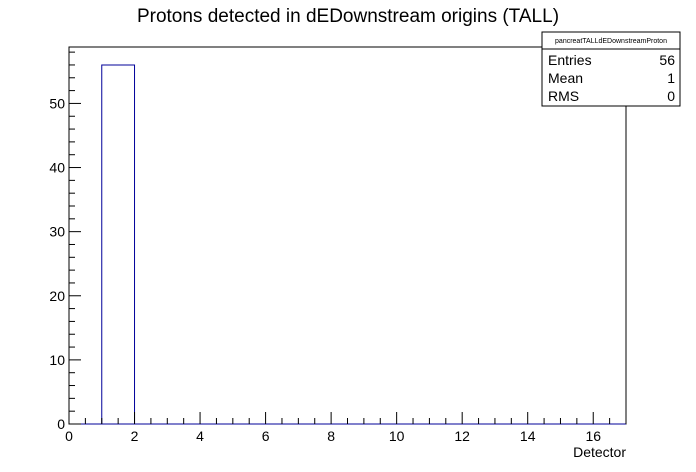 The height and width of the screenshot is (472, 696). Describe the element at coordinates (671, 96) in the screenshot. I see `stats-rms-value: 0` at that location.